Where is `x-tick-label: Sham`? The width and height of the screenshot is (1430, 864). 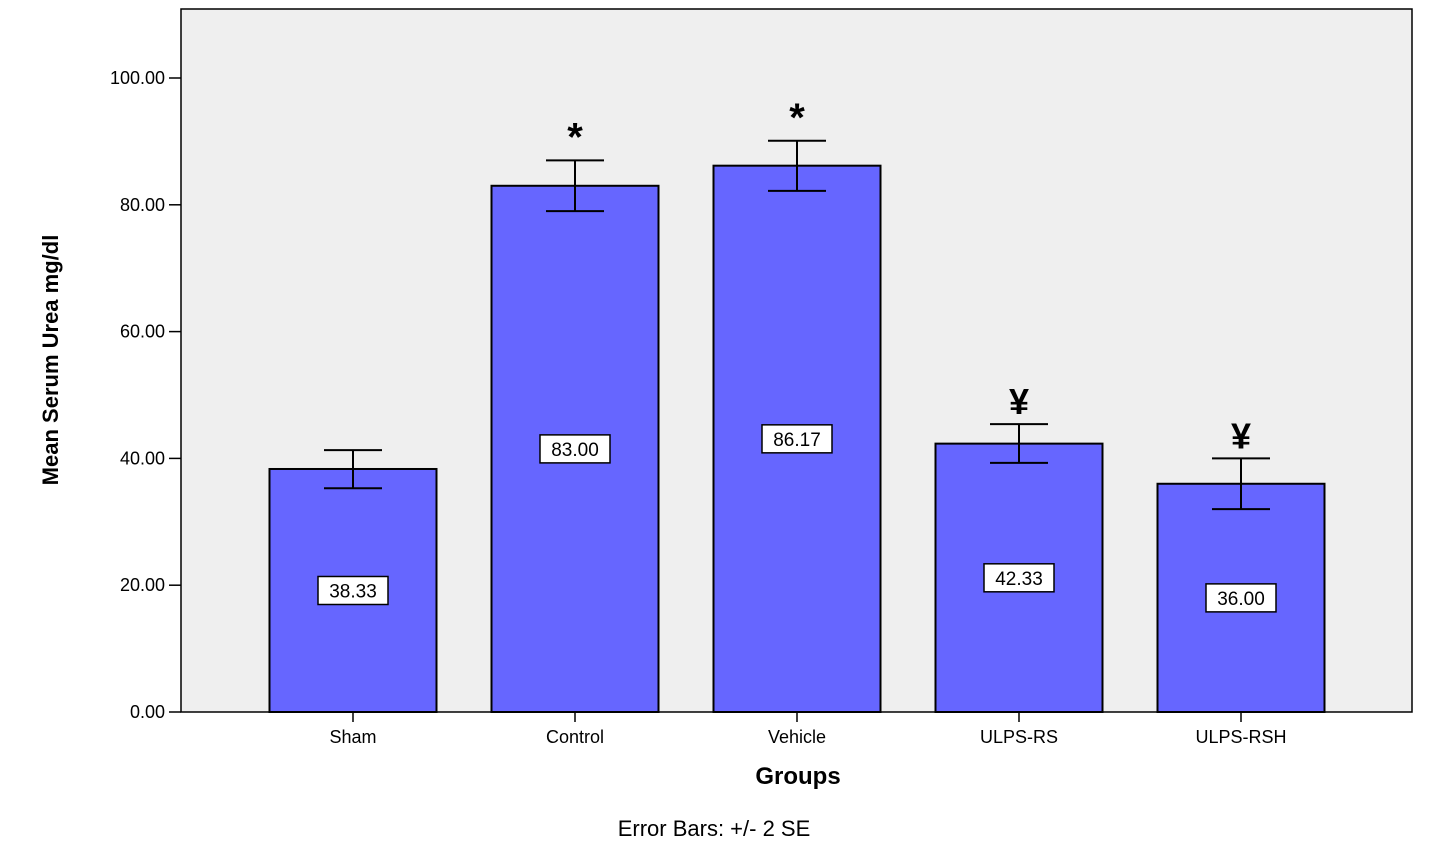
x-tick-label: Sham is located at coordinates (352, 737).